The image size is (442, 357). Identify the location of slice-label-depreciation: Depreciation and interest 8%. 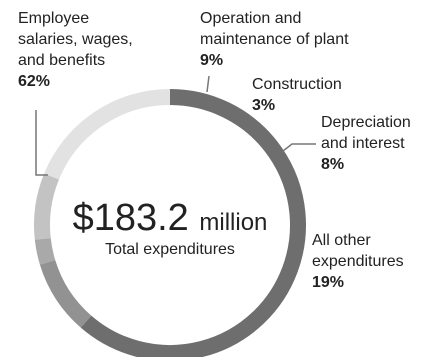
(366, 143).